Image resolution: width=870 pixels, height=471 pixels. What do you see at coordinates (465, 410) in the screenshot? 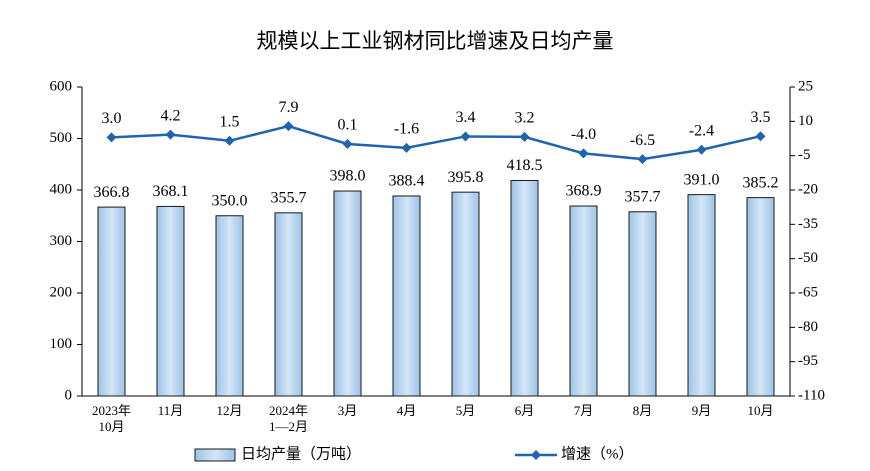
I see `x-tick-label: 5月` at bounding box center [465, 410].